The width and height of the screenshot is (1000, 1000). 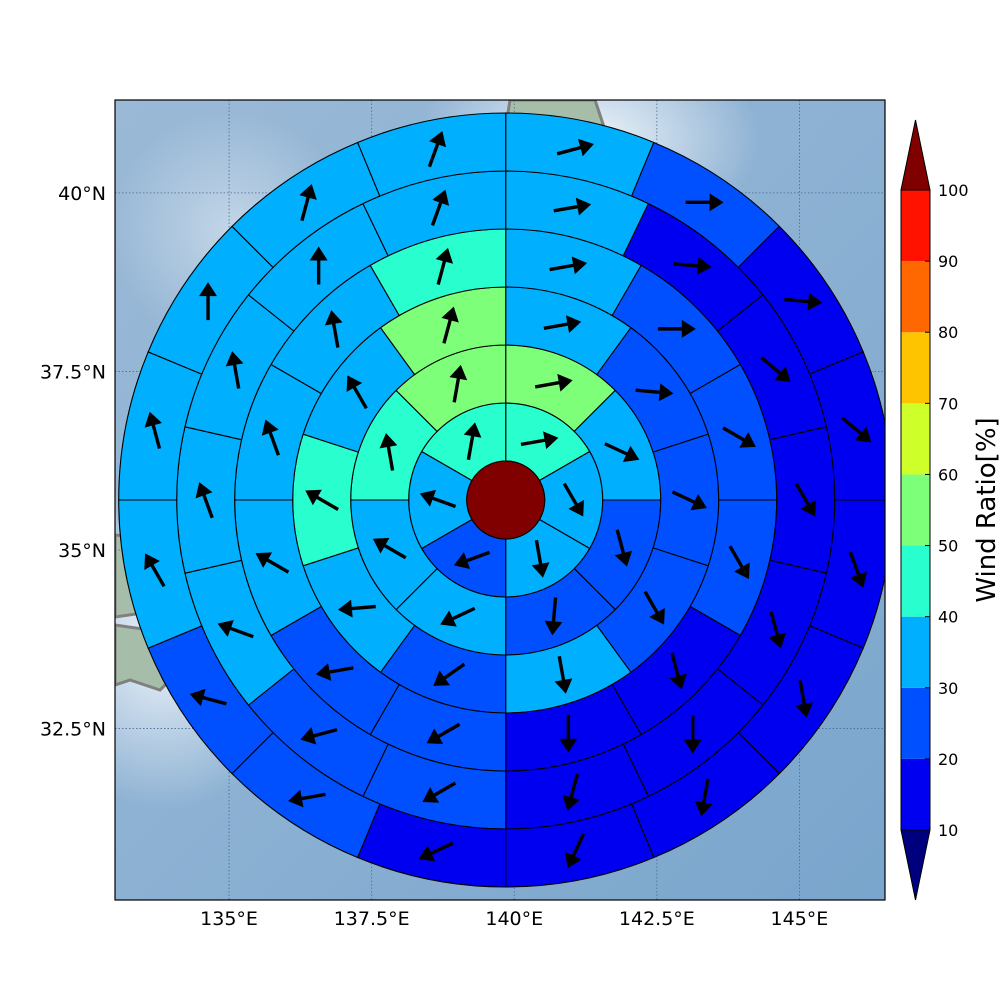 I want to click on center-disc-group, so click(x=506, y=500).